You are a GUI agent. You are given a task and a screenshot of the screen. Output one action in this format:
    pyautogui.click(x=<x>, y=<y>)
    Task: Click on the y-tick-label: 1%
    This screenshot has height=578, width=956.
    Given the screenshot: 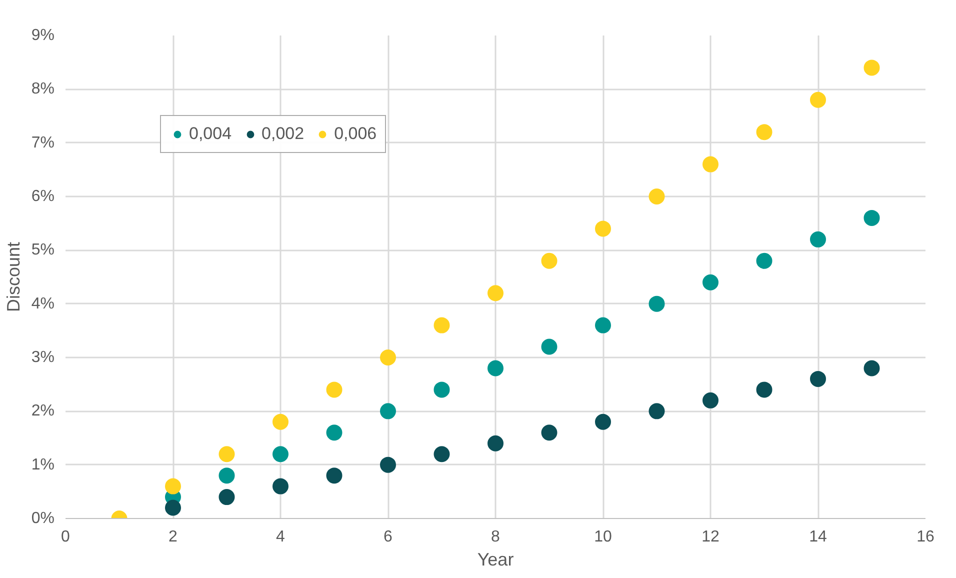 What is the action you would take?
    pyautogui.click(x=42, y=465)
    